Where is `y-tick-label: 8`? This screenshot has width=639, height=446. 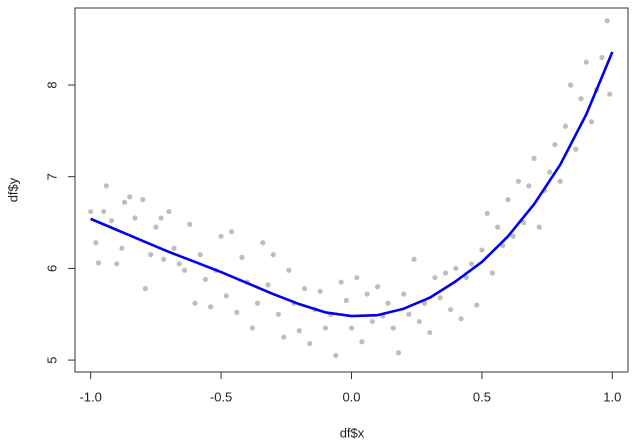
y-tick-label: 8 is located at coordinates (51, 84).